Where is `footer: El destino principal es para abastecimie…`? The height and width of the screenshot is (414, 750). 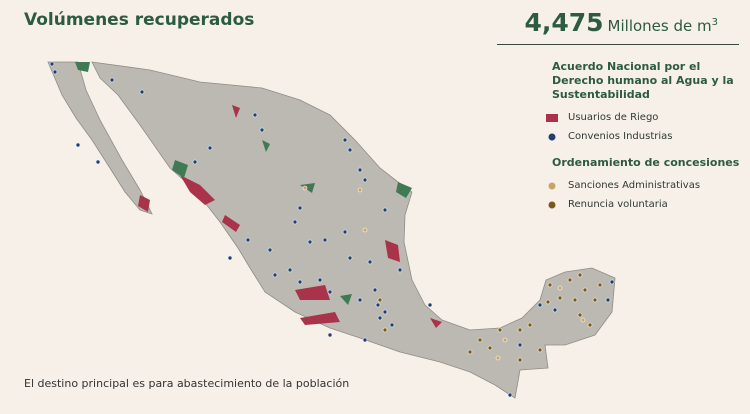 footer: El destino principal es para abastecimie… is located at coordinates (187, 383).